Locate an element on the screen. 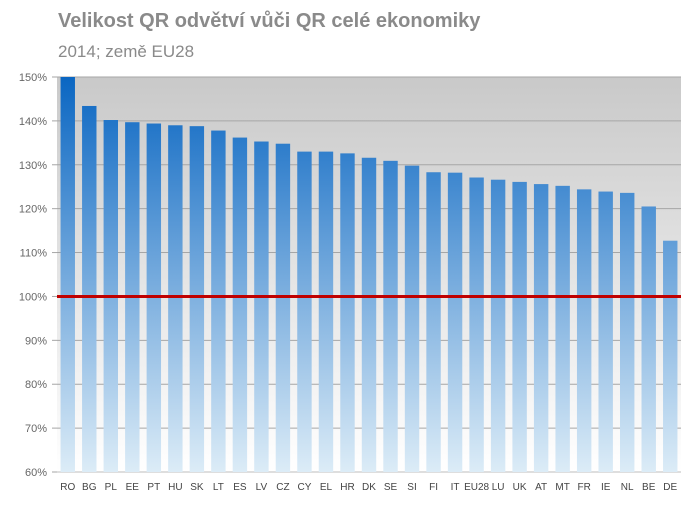 Image resolution: width=697 pixels, height=512 pixels. y-tick-label: 70% is located at coordinates (36, 429).